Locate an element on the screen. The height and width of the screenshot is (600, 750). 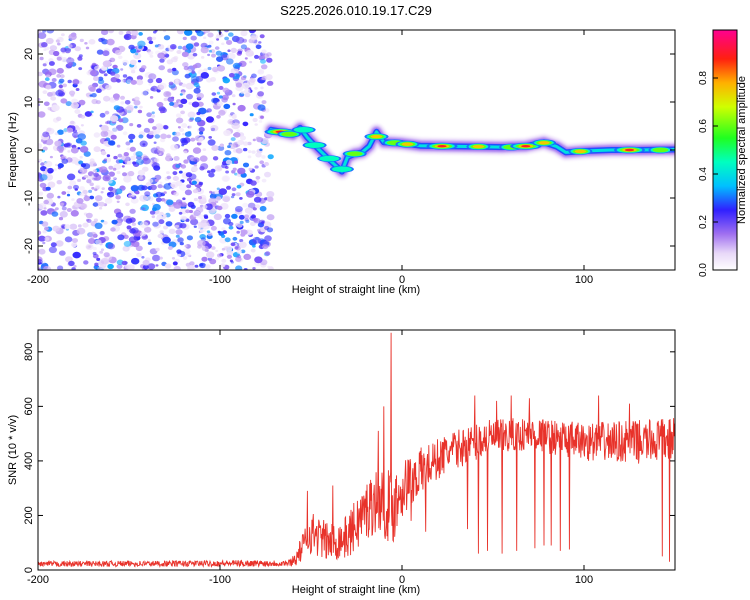
y-tick-label: 0 is located at coordinates (29, 570).